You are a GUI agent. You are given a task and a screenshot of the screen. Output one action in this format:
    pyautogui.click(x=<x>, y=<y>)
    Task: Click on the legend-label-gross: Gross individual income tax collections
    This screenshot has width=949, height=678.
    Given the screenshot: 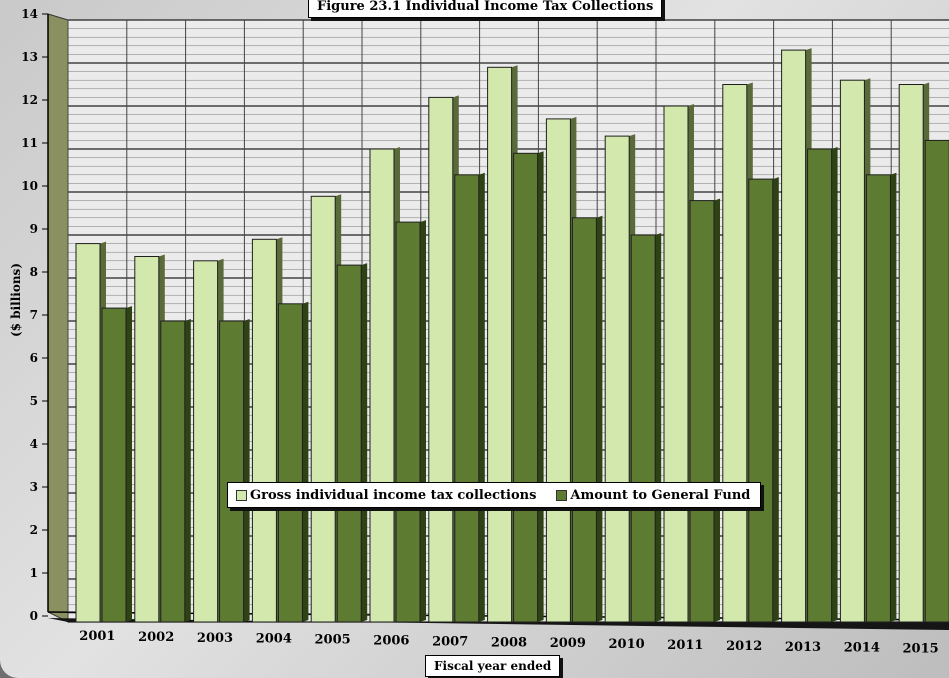 What is the action you would take?
    pyautogui.click(x=393, y=495)
    